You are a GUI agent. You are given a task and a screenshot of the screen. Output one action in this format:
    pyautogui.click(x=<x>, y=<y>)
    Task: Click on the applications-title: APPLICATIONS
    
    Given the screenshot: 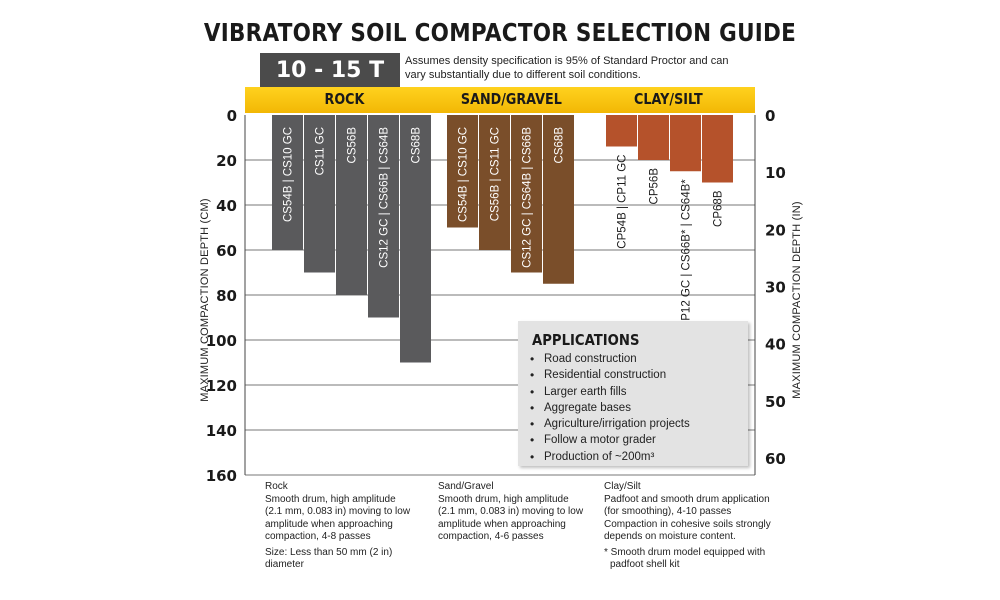 What is the action you would take?
    pyautogui.click(x=586, y=340)
    